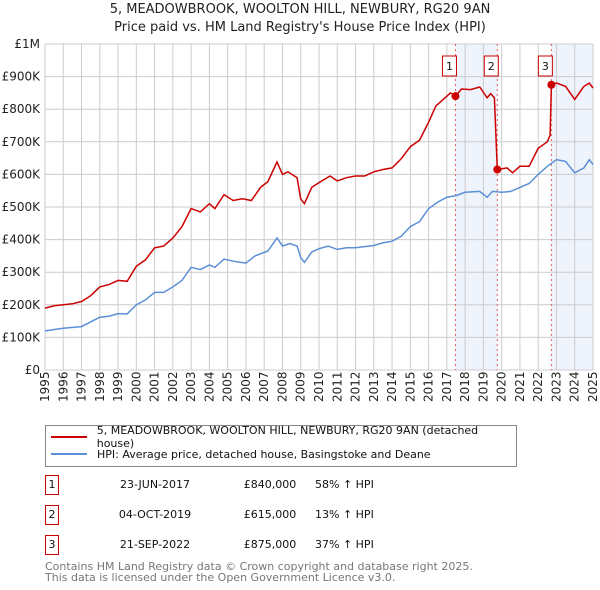 This screenshot has width=600, height=590. Describe the element at coordinates (22, 142) in the screenshot. I see `y-tick-label: £700K` at that location.